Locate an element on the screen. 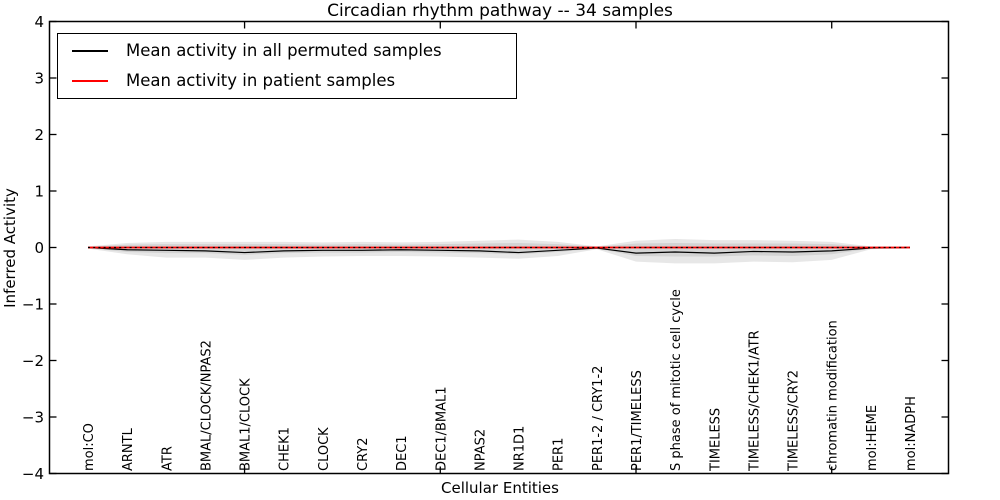 The width and height of the screenshot is (1000, 500). x-category-label: CRY2 is located at coordinates (363, 455).